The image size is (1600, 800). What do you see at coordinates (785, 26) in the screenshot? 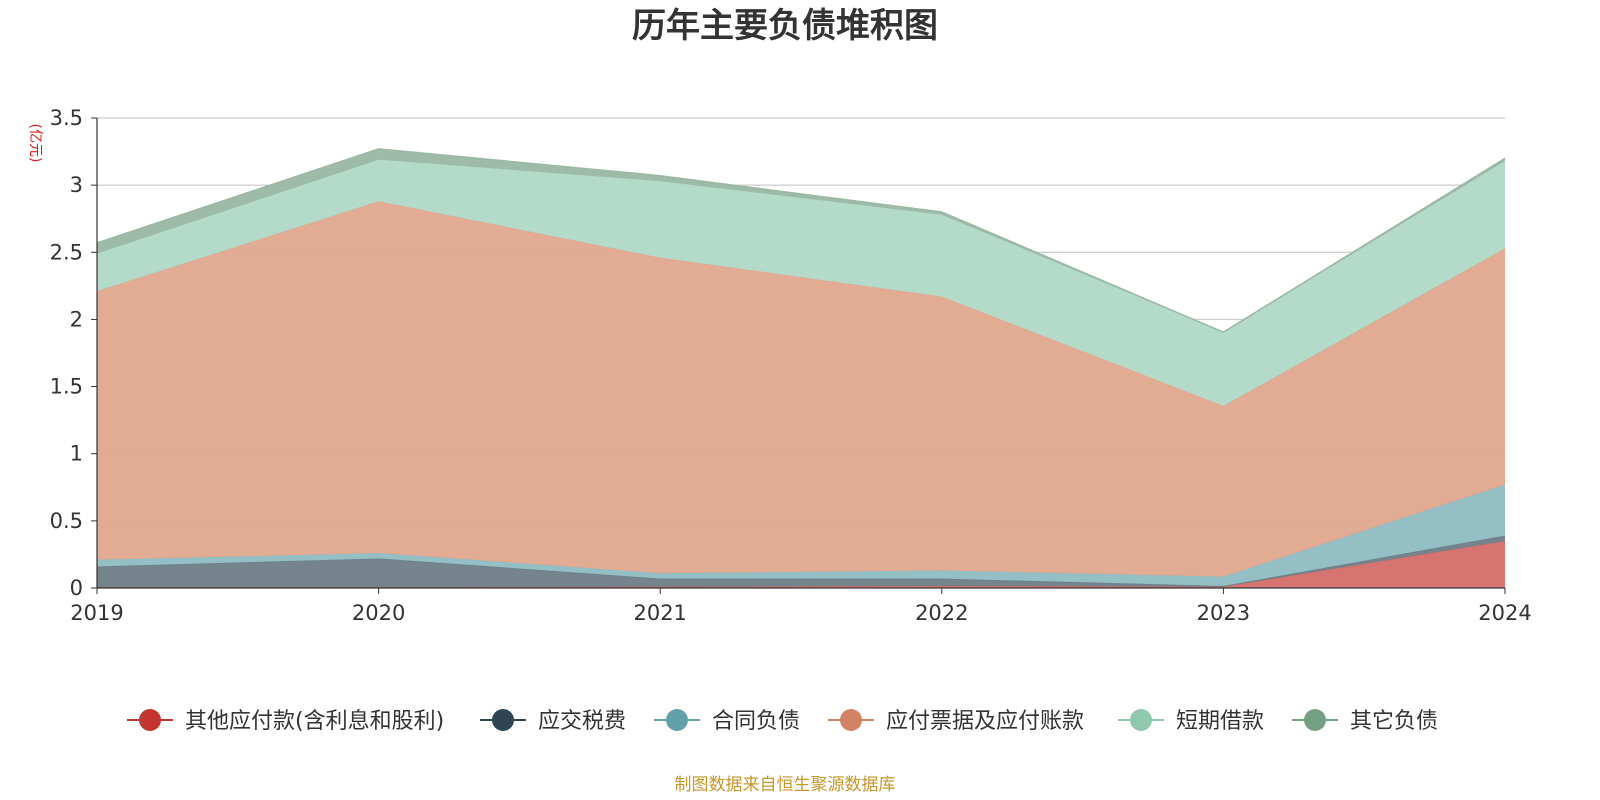
I see `chart-title: 历年主要负债堆积图` at bounding box center [785, 26].